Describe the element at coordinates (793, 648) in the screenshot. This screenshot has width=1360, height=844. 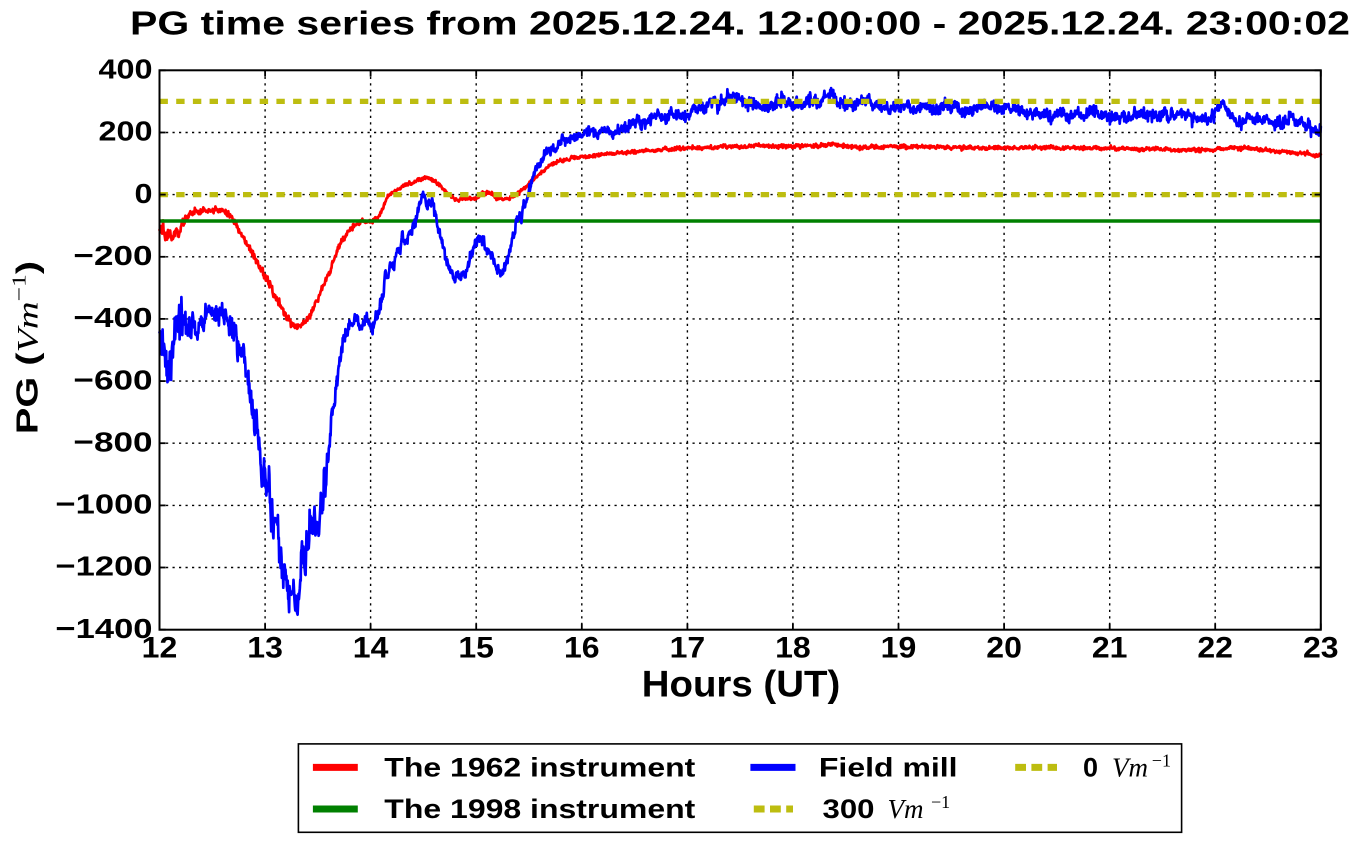
I see `svg-text: 18` at that location.